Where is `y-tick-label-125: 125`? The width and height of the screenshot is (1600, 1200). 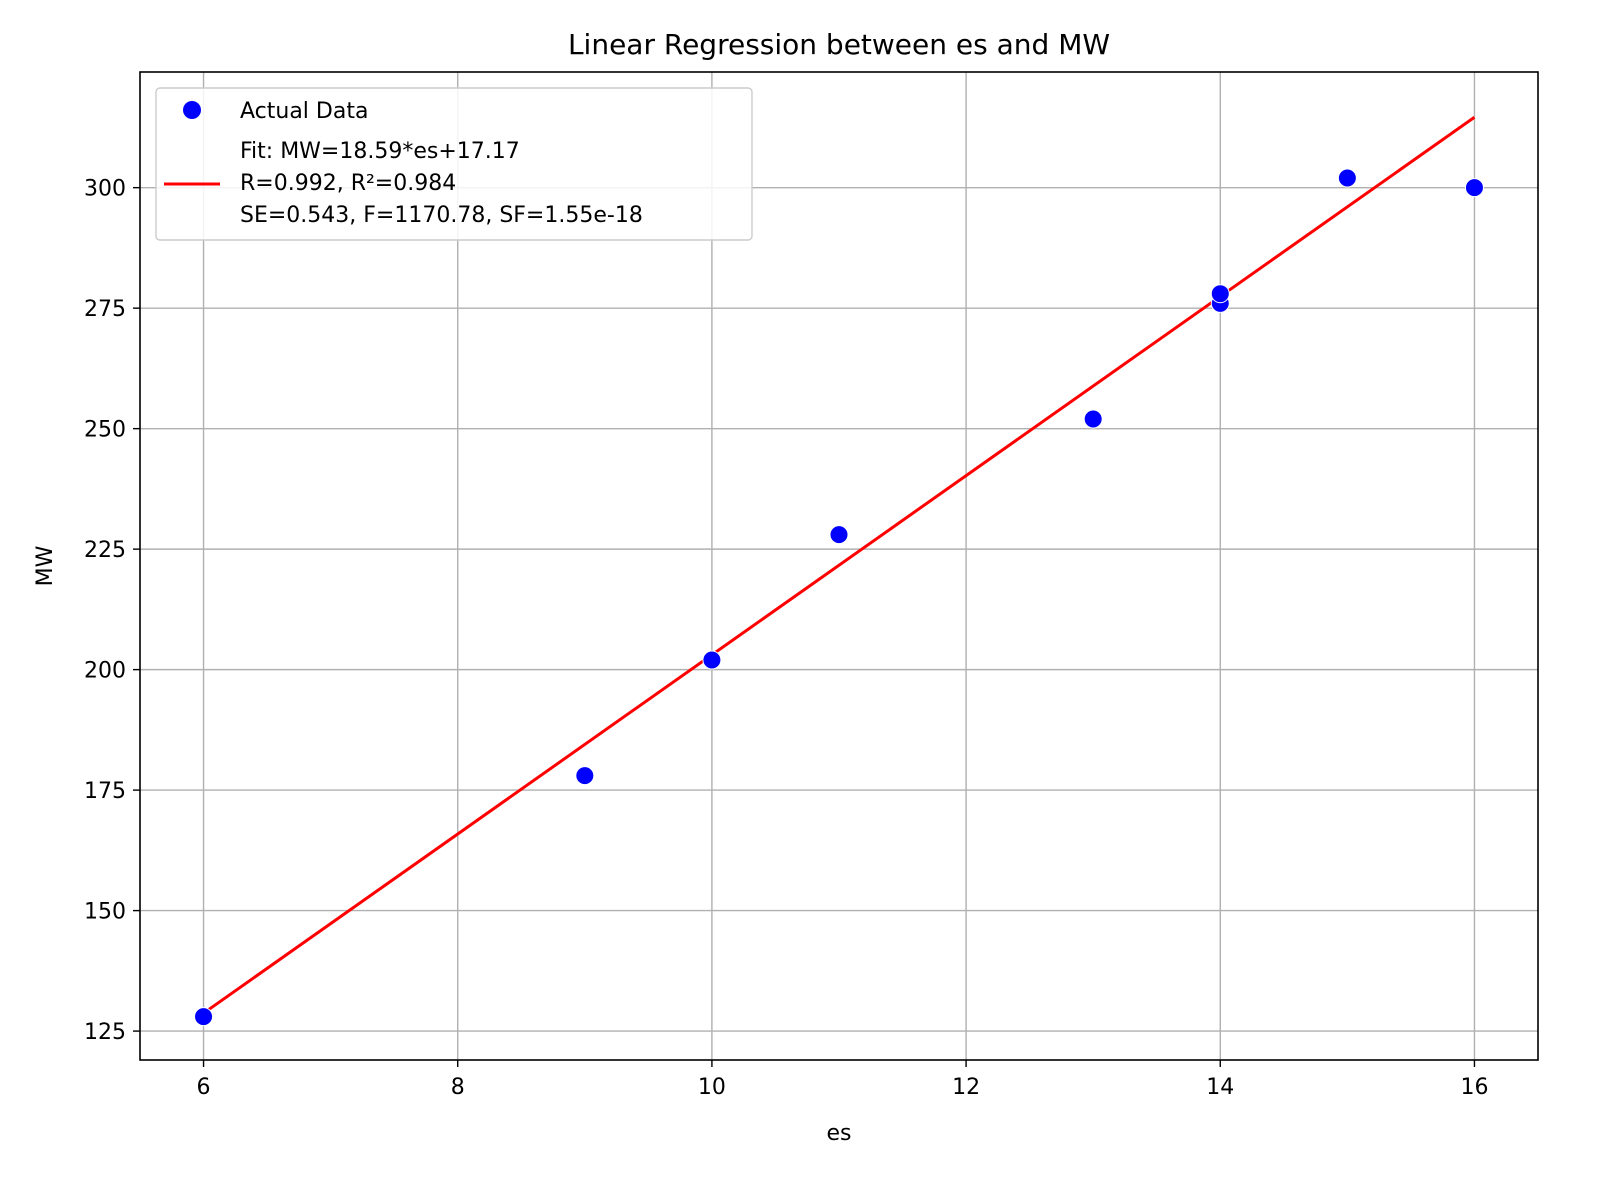 y-tick-label-125: 125 is located at coordinates (105, 1032).